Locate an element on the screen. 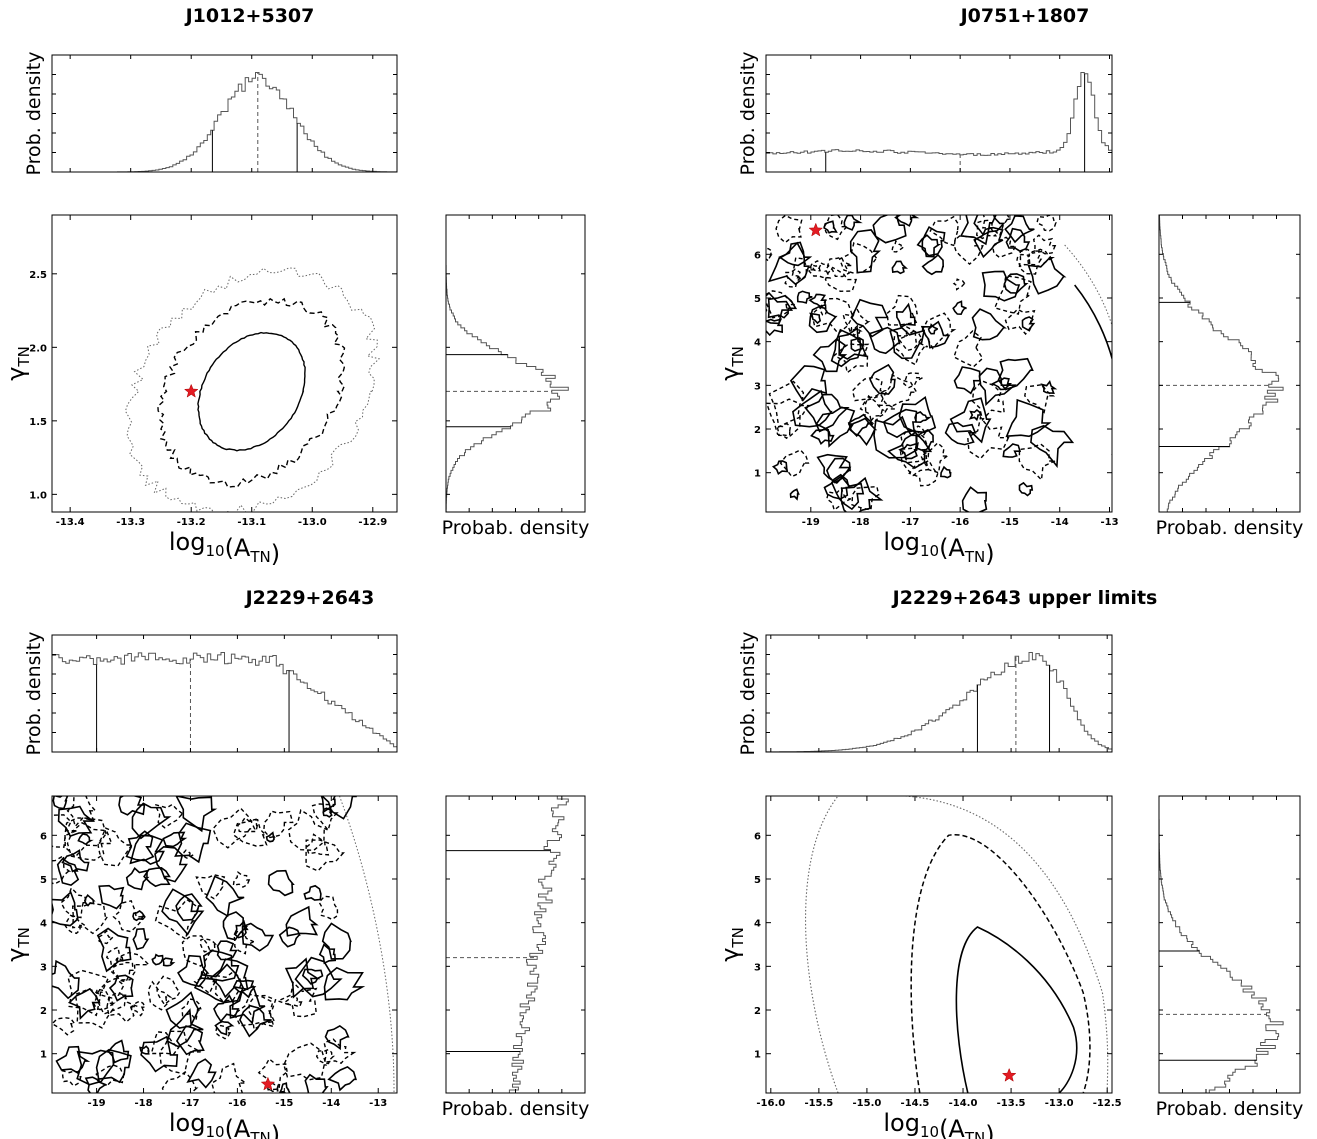 The width and height of the screenshot is (1317, 1139). y-axis-label: γTN is located at coordinates (17, 944).